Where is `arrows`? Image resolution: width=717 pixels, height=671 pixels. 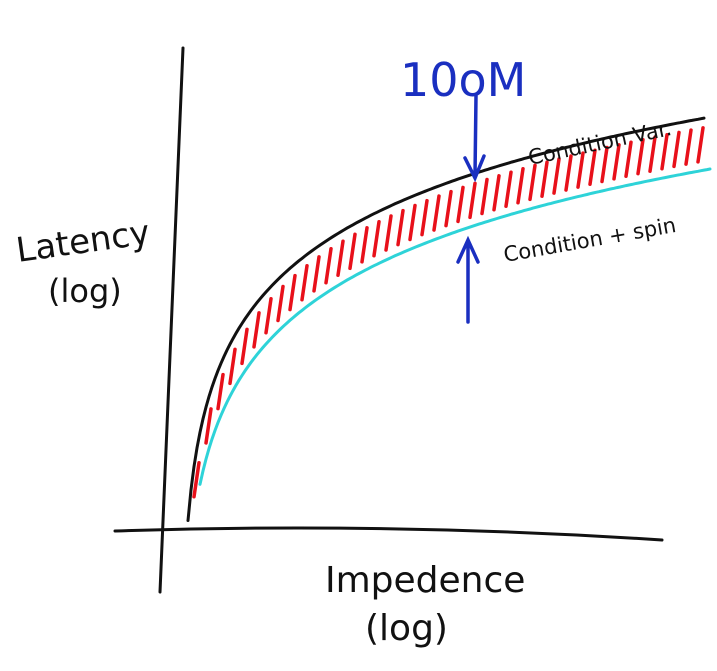
arrows is located at coordinates (471, 209).